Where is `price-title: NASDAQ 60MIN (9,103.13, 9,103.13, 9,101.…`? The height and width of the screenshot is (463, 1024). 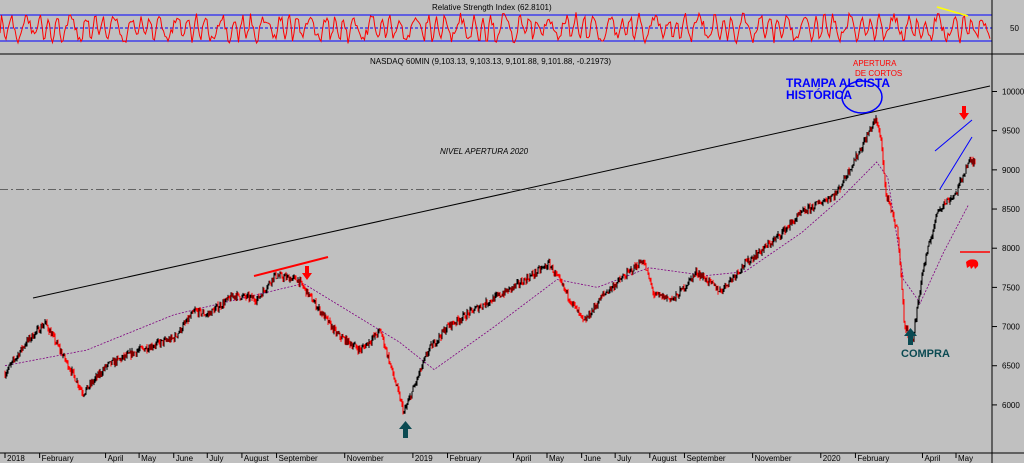 price-title: NASDAQ 60MIN (9,103.13, 9,103.13, 9,101.… is located at coordinates (490, 61).